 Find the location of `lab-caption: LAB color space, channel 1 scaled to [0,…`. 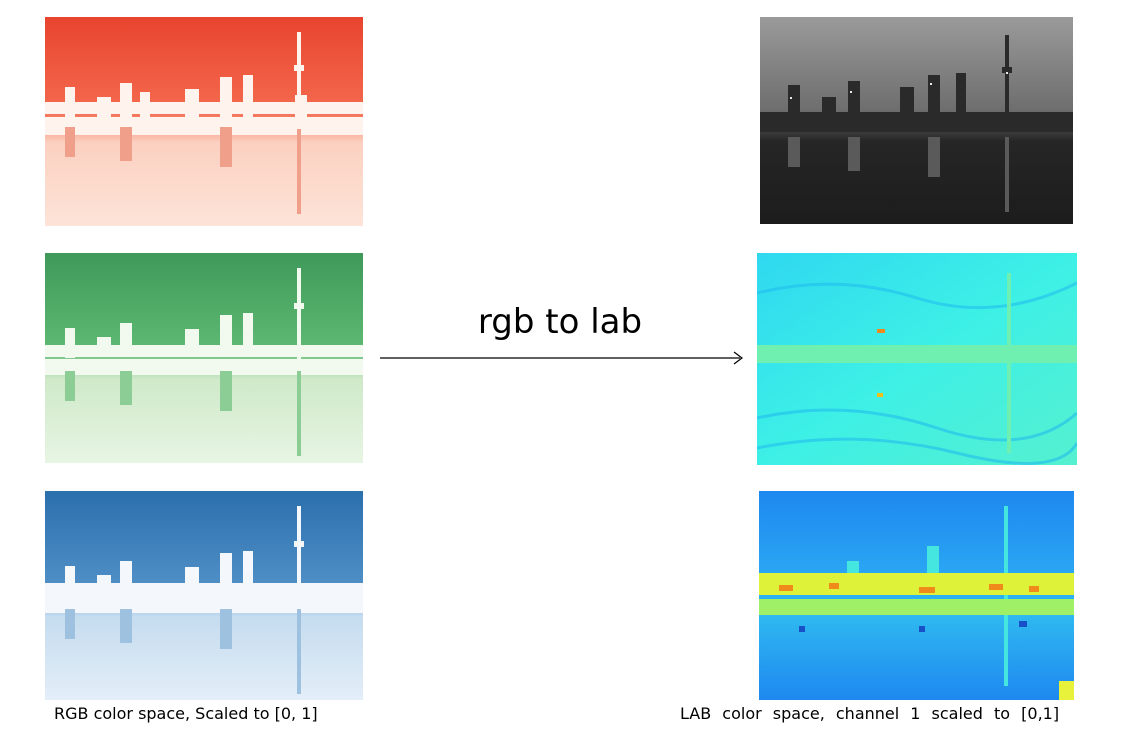

lab-caption: LAB color space, channel 1 scaled to [0,… is located at coordinates (870, 713).